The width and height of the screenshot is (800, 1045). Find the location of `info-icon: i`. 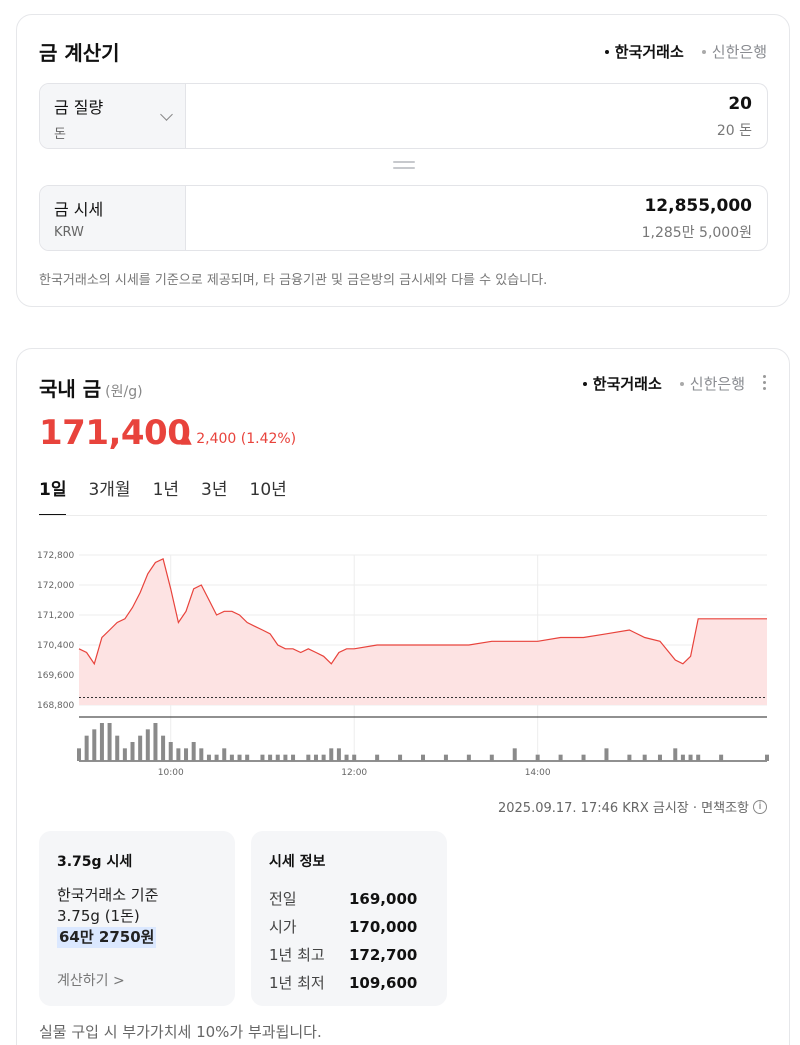

info-icon: i is located at coordinates (760, 806).